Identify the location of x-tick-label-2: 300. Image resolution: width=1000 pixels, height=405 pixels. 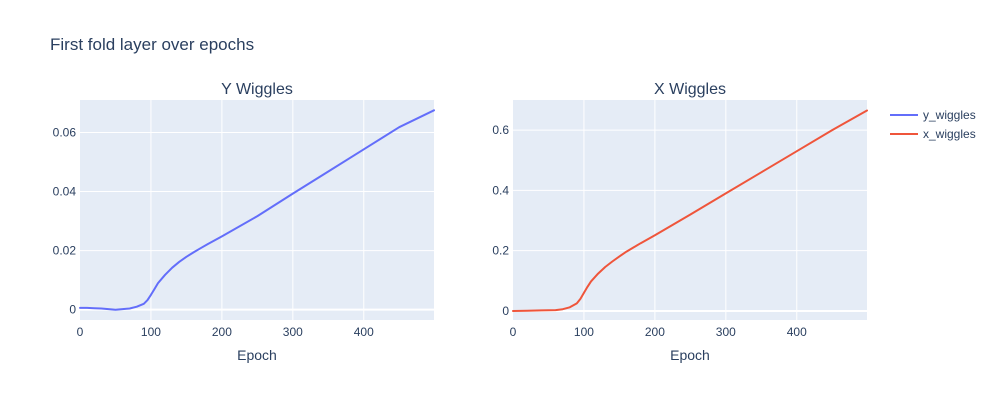
(726, 332).